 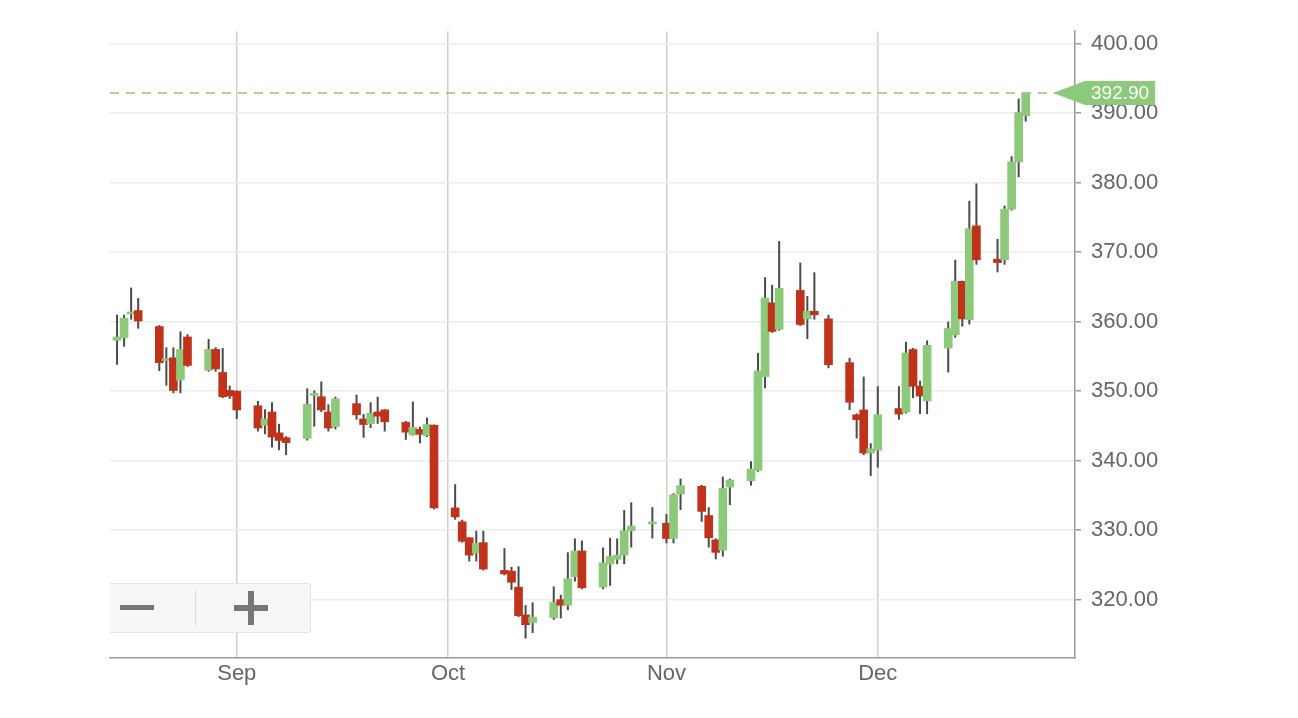 I want to click on x-tick-label: Oct, so click(x=448, y=673).